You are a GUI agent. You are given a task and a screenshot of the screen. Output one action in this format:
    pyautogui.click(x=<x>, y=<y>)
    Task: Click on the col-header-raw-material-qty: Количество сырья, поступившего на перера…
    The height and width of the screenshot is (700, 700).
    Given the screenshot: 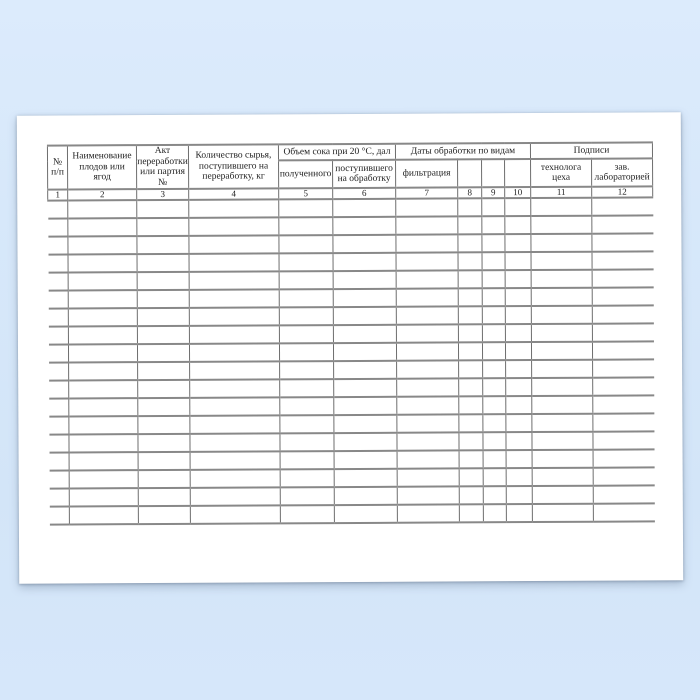 What is the action you would take?
    pyautogui.click(x=233, y=166)
    